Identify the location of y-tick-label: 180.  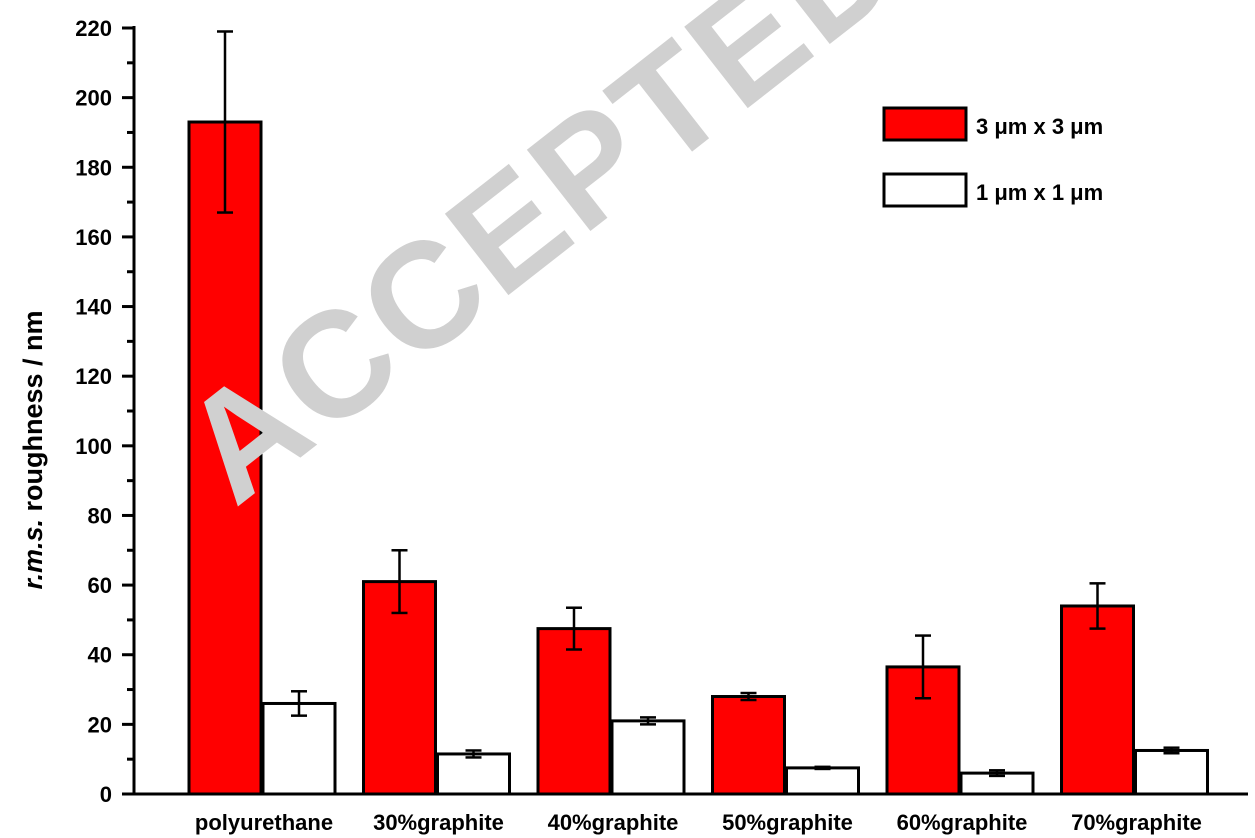
(93, 167).